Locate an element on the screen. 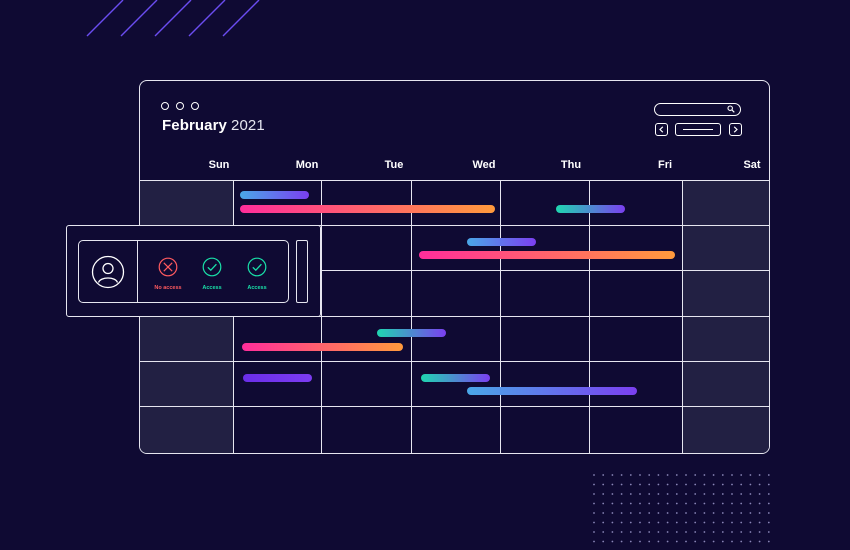  day-header-sun: Sun is located at coordinates (219, 165).